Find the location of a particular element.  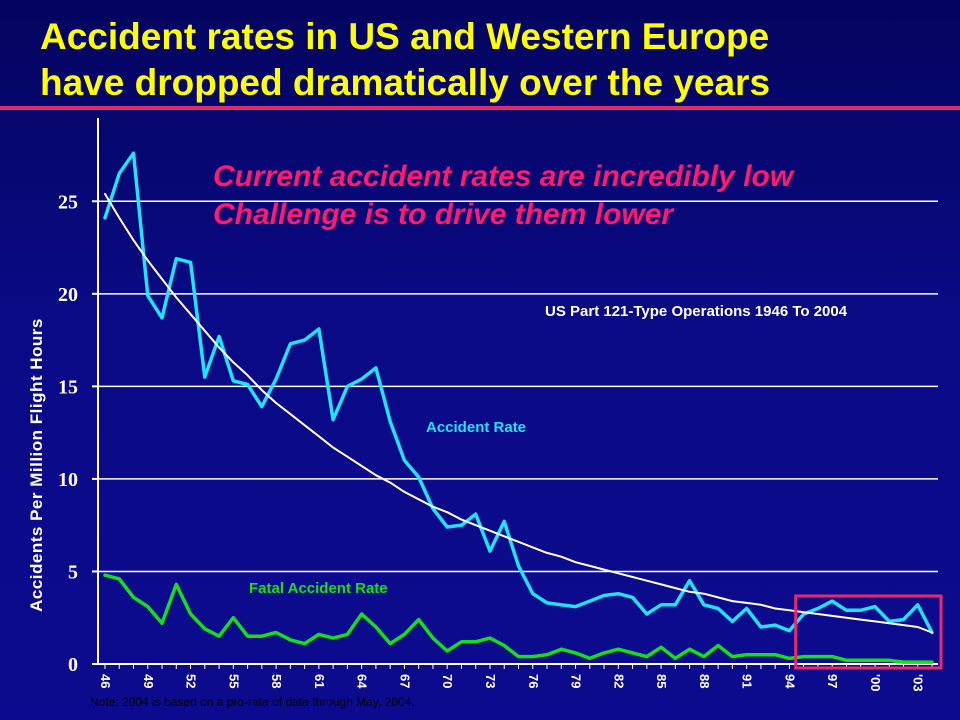

subtitle-line-2: Challenge is to drive them lower is located at coordinates (443, 214).